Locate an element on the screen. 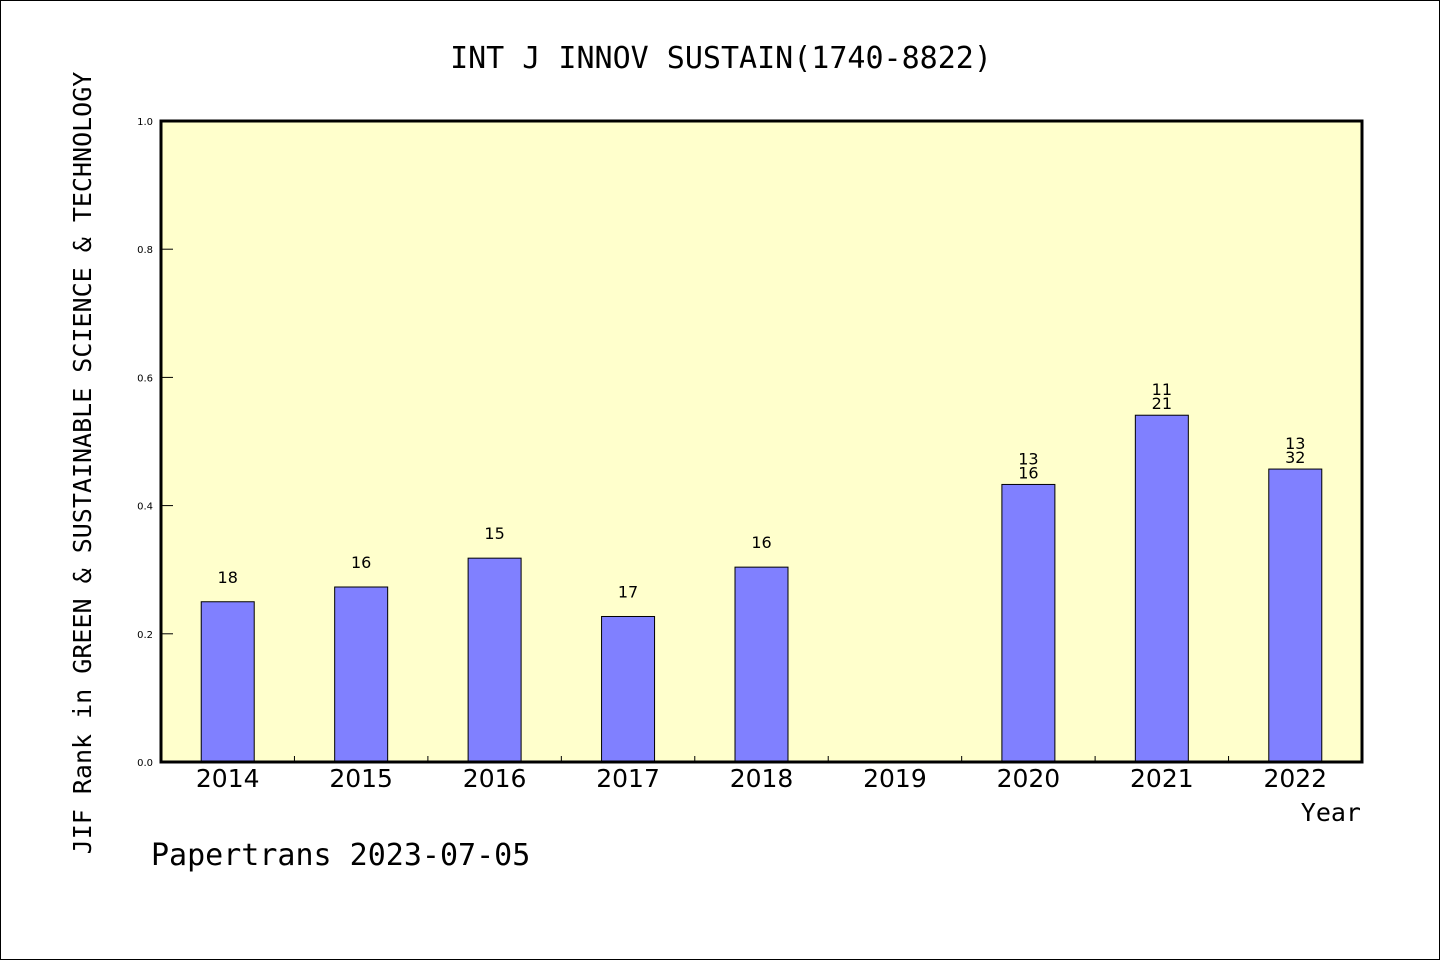 This screenshot has height=961, width=1440. bar-label-2022-2: 32 is located at coordinates (1295, 457).